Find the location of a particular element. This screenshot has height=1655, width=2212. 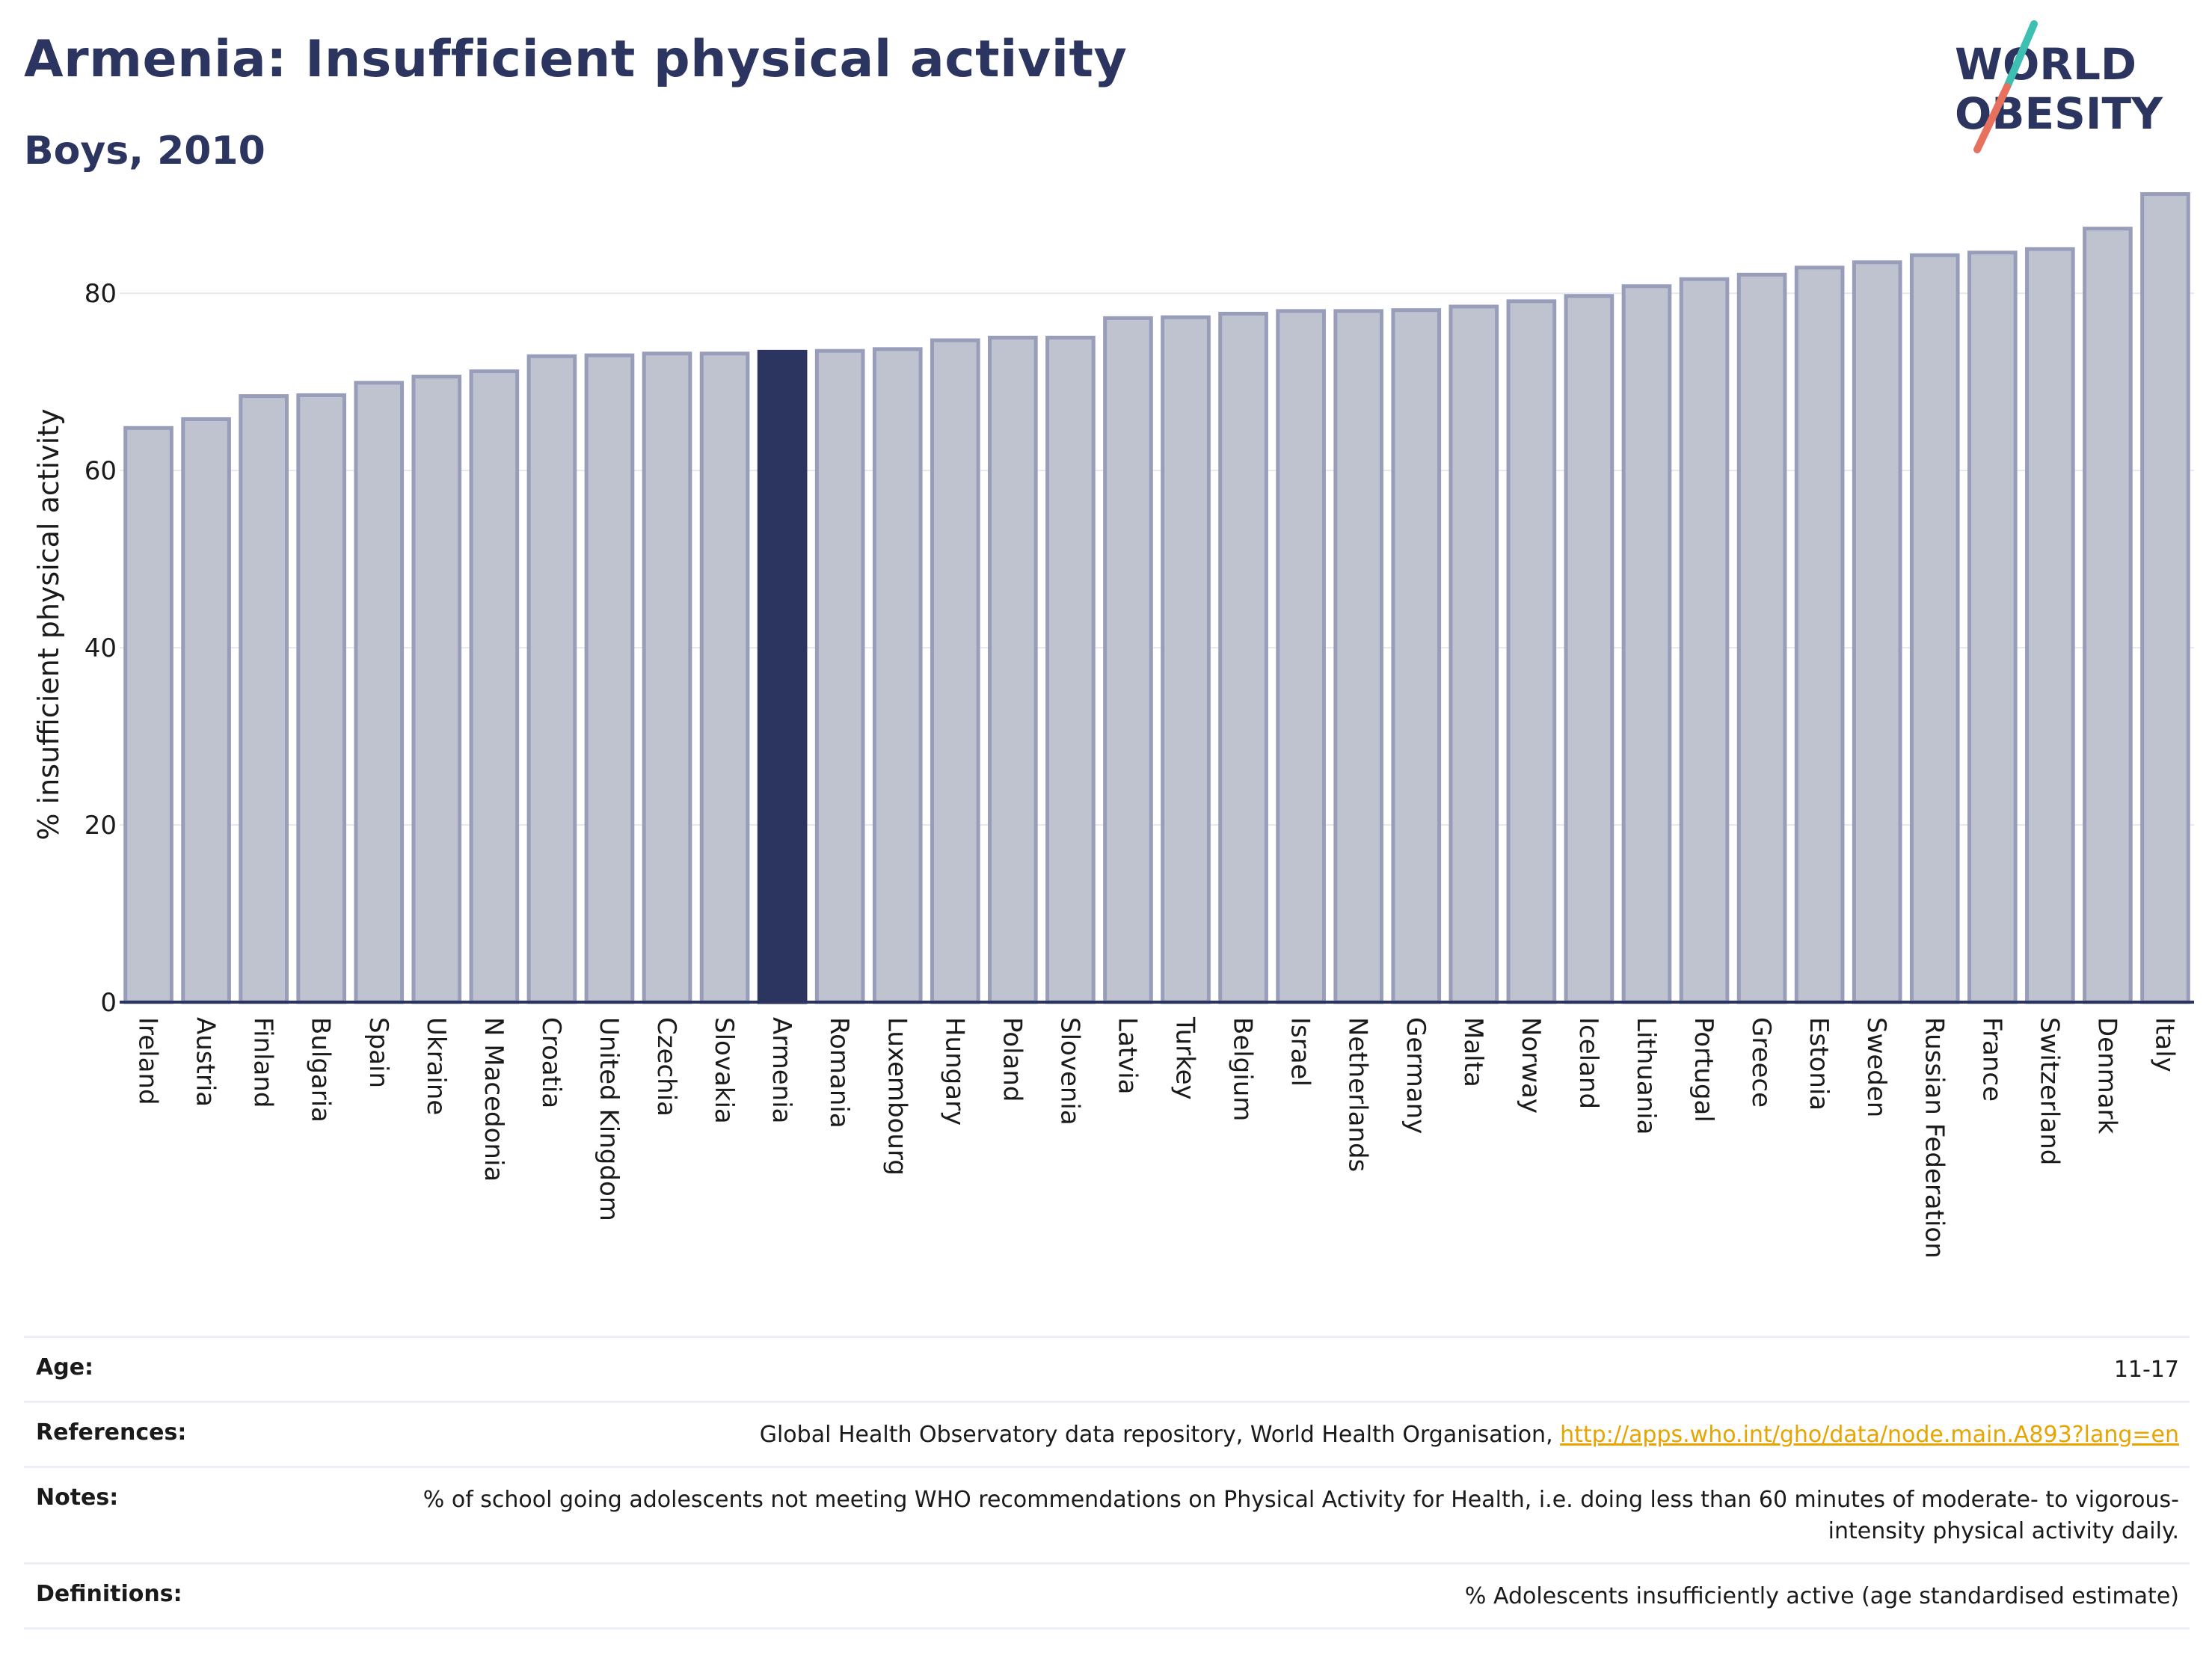

x-category-label: Israel is located at coordinates (1300, 1052).